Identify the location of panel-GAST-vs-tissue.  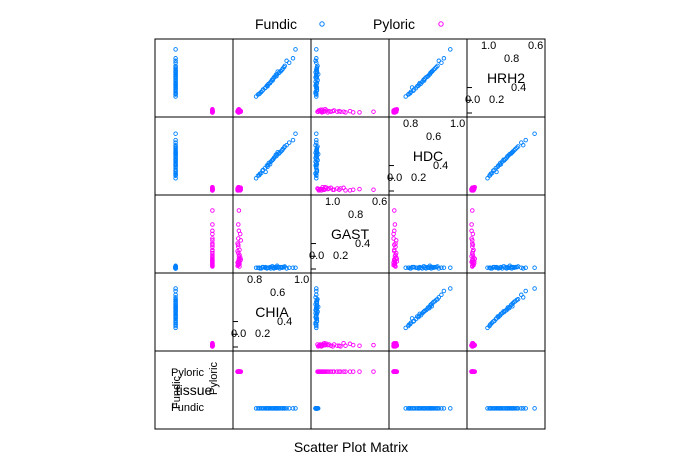
(194, 234).